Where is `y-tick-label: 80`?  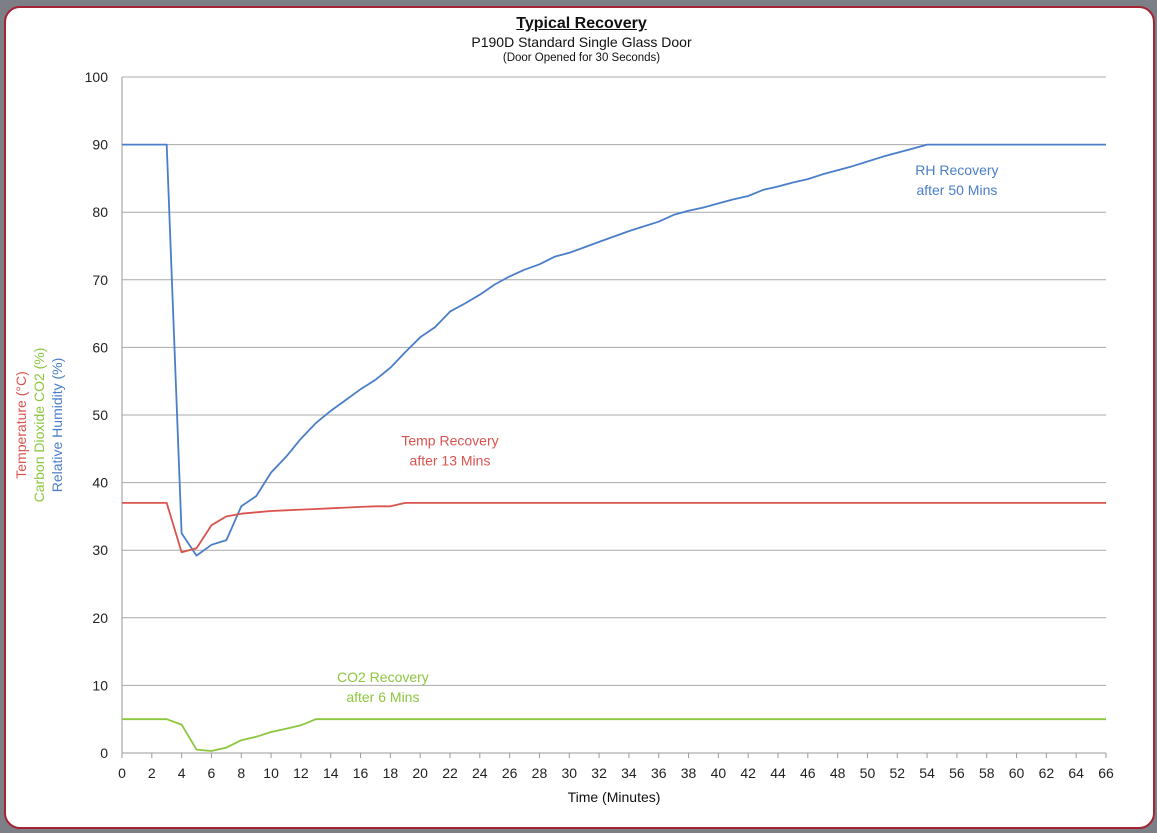
y-tick-label: 80 is located at coordinates (100, 212).